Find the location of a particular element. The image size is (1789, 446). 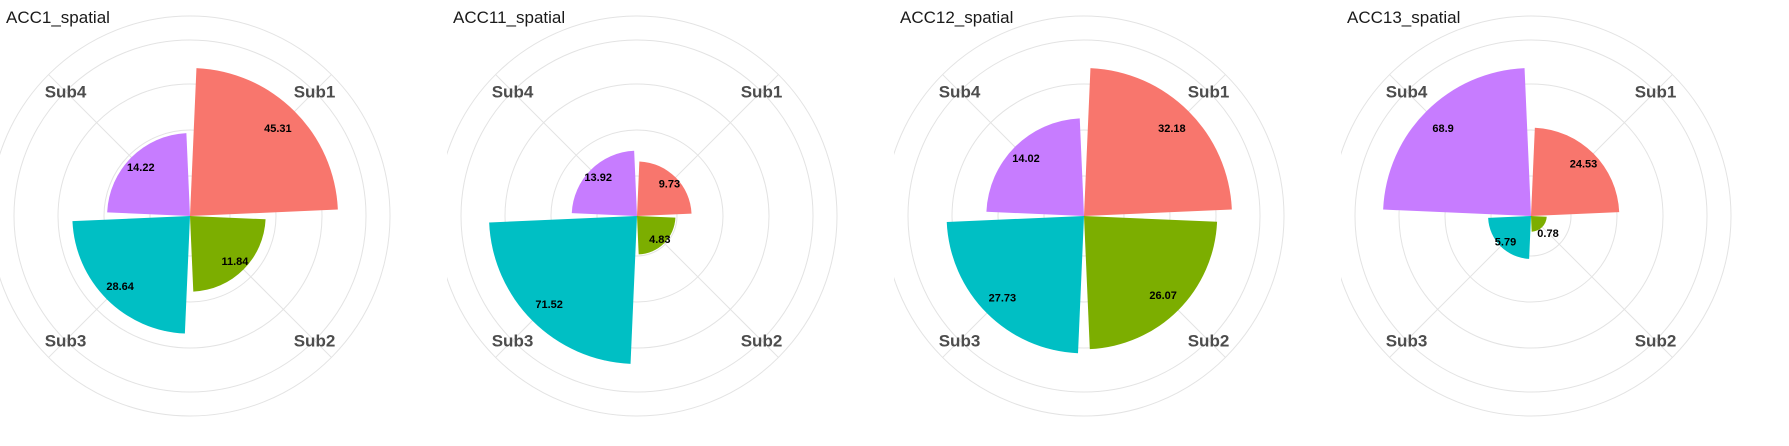

value-label-sub4: 14.22 is located at coordinates (141, 168).